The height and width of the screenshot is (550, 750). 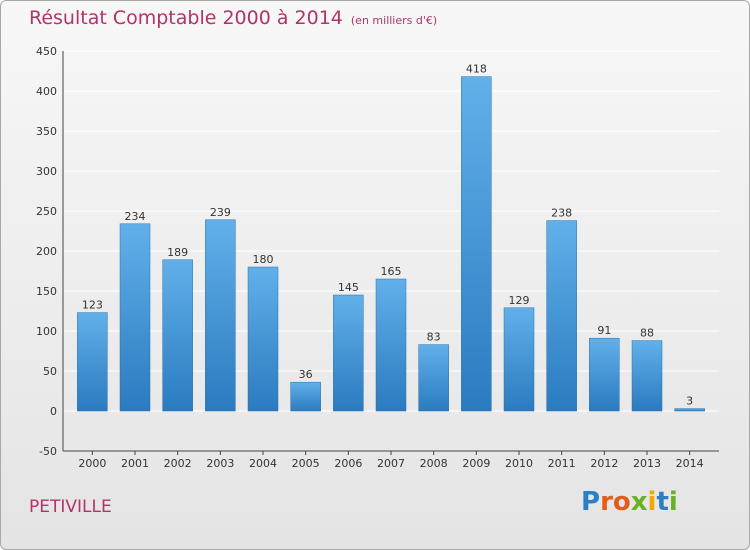 What do you see at coordinates (690, 463) in the screenshot?
I see `x-tick-label-2014: 2014` at bounding box center [690, 463].